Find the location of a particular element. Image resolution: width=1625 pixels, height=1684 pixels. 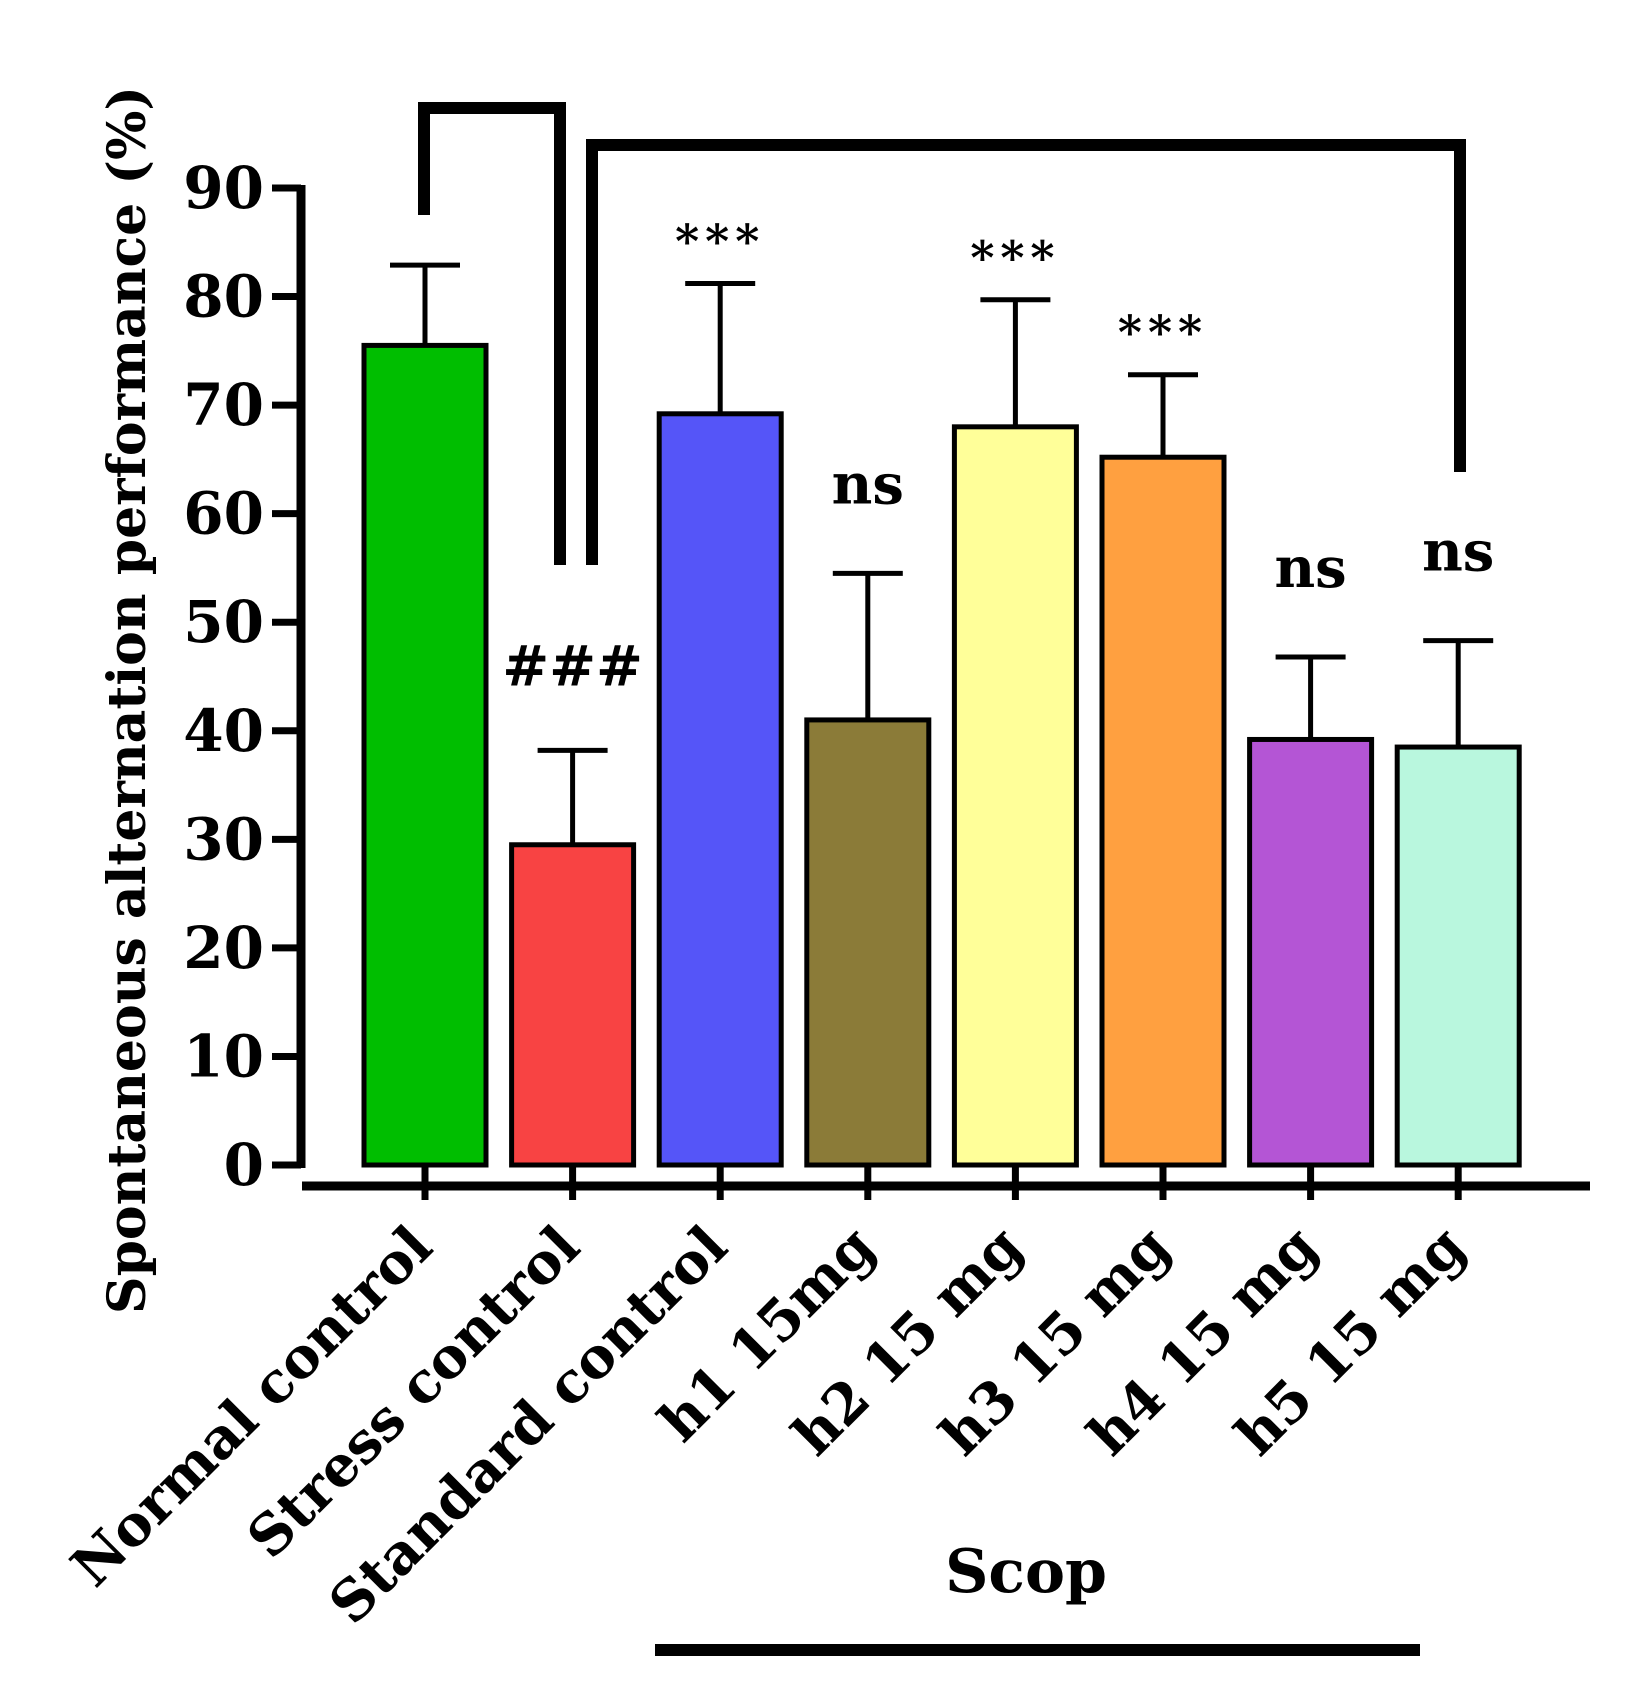

y-tick-label: 0 is located at coordinates (244, 1165).